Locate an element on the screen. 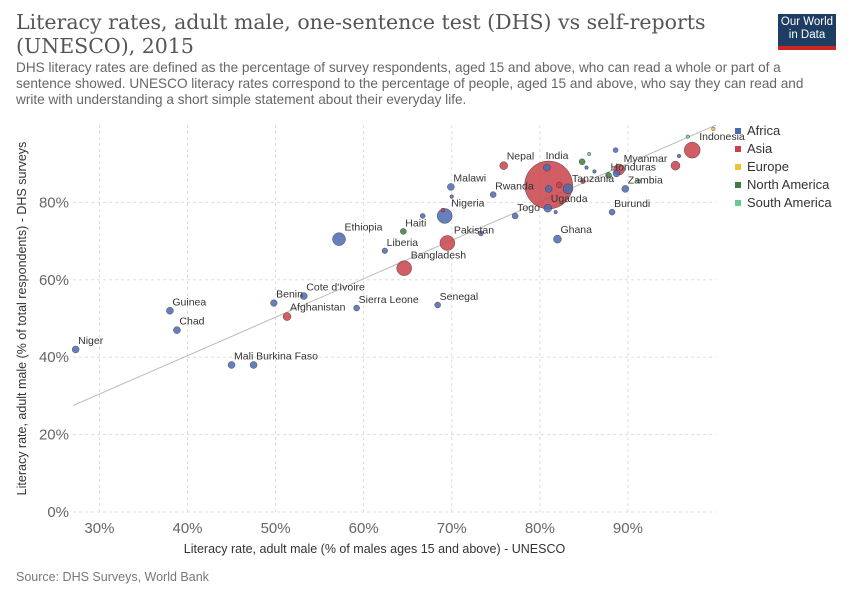 Image resolution: width=850 pixels, height=600 pixels. point-label-chad: Chad is located at coordinates (191, 322).